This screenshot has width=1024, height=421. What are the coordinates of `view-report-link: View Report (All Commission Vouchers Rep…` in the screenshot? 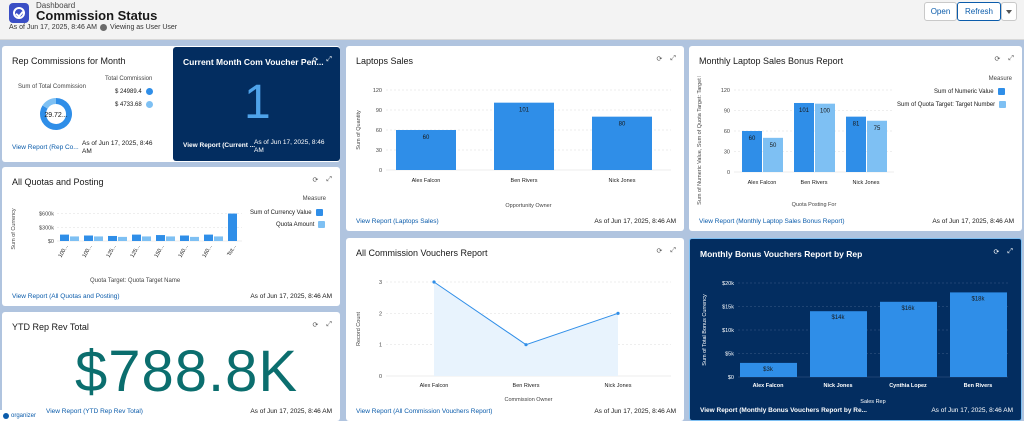 It's located at (424, 411).